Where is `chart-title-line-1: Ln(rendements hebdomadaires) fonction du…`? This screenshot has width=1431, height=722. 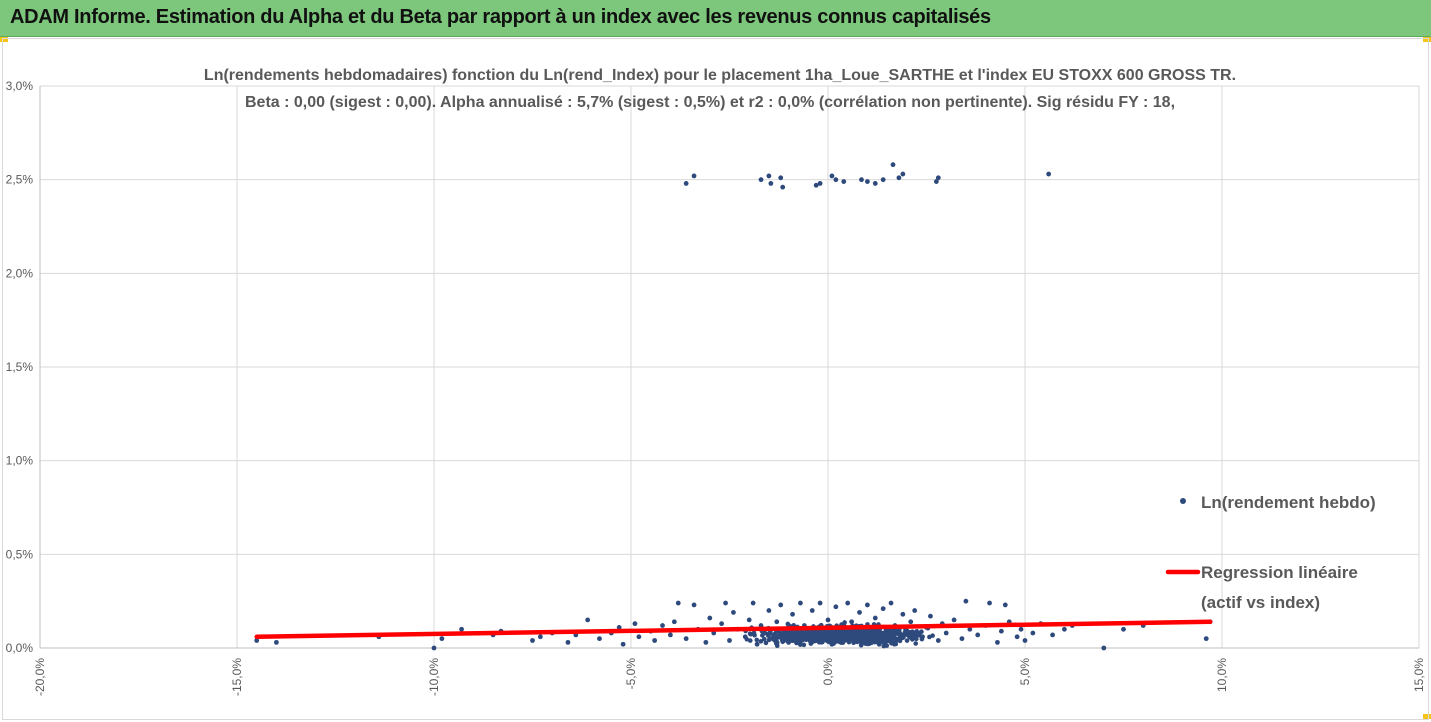
chart-title-line-1: Ln(rendements hebdomadaires) fonction du… is located at coordinates (720, 75).